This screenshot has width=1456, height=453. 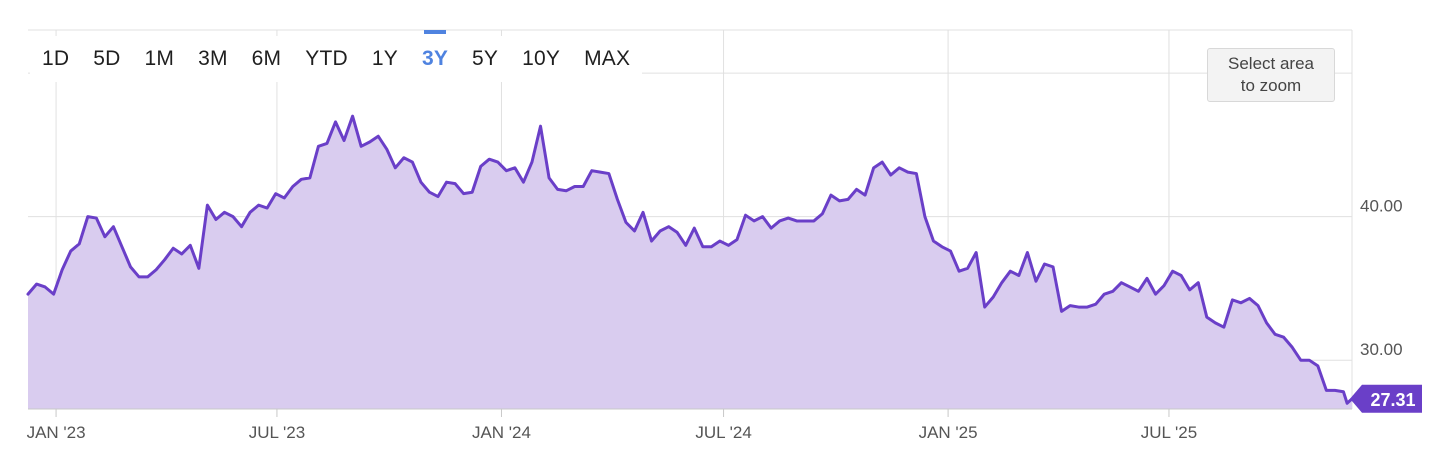 I want to click on x-tick-label-2: JAN '24, so click(x=501, y=432).